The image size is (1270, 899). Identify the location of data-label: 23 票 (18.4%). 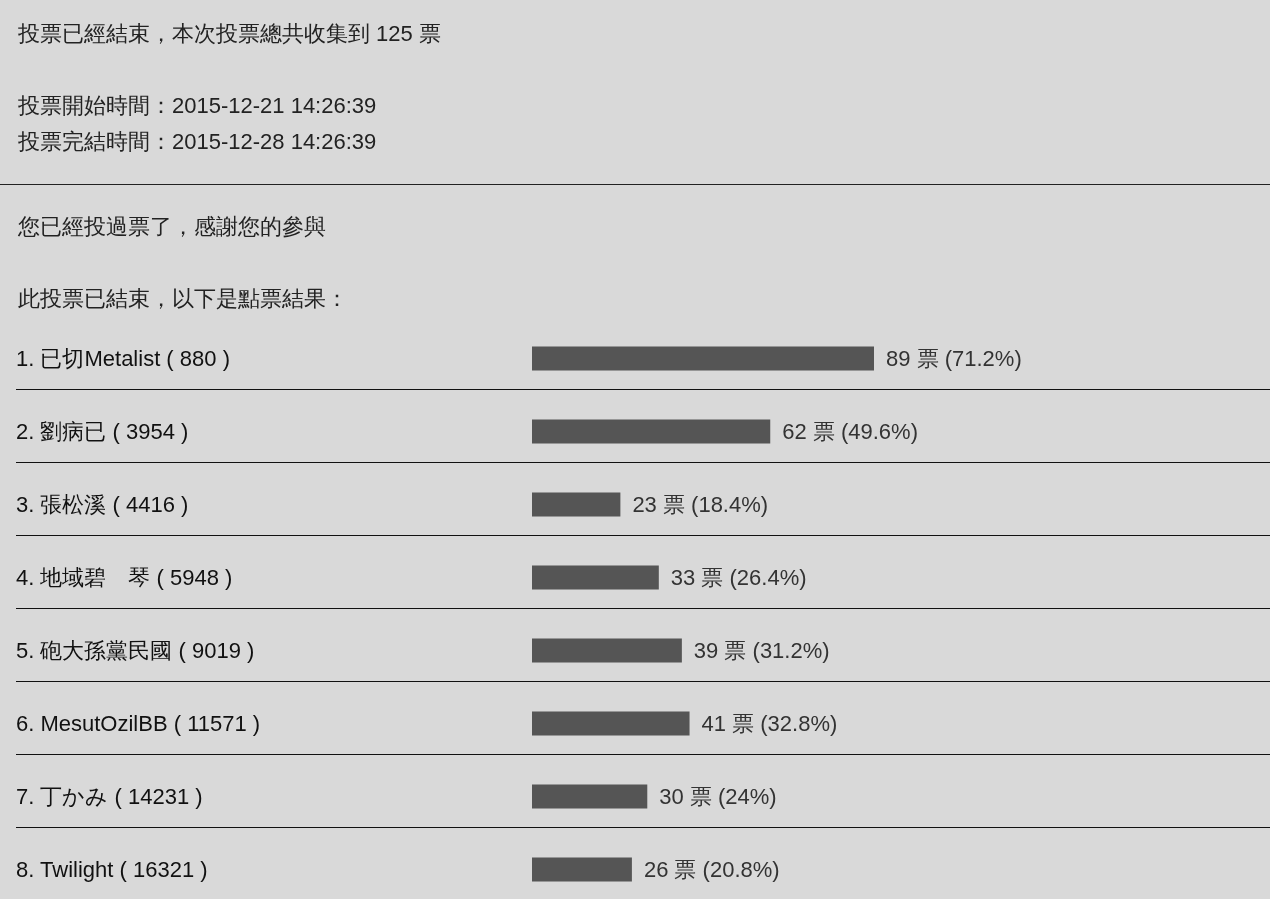
(700, 504).